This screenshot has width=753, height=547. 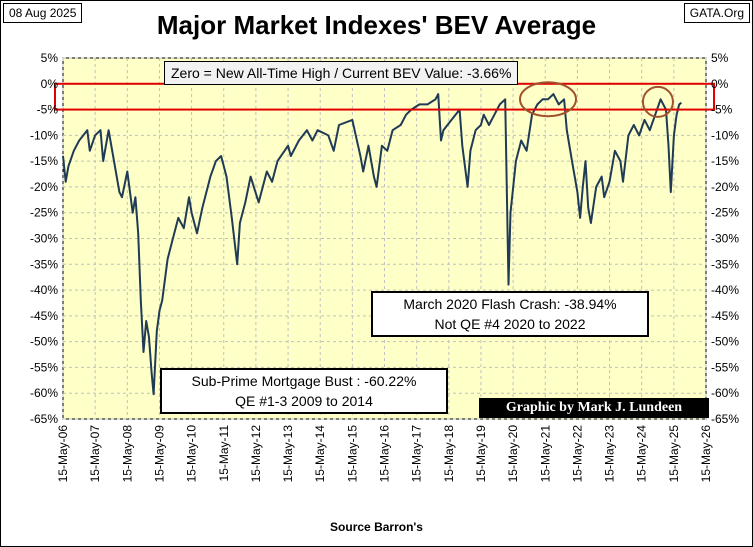 I want to click on date-label: 08 Aug 2025, so click(x=43, y=13).